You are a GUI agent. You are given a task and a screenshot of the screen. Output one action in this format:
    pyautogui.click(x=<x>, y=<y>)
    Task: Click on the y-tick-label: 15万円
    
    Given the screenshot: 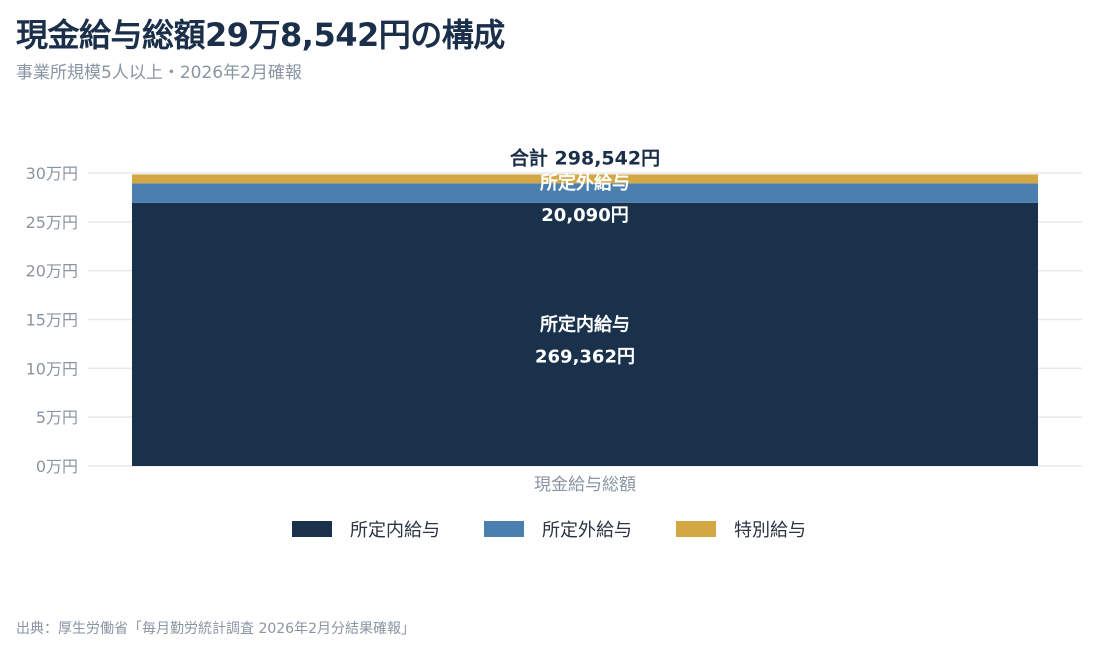 What is the action you would take?
    pyautogui.click(x=52, y=320)
    